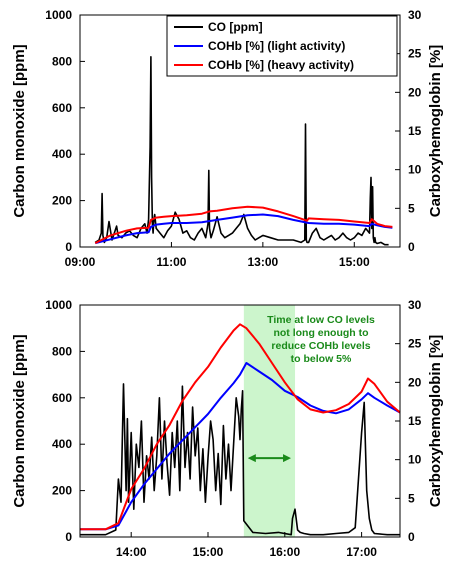 The image size is (453, 562). What do you see at coordinates (281, 65) in the screenshot?
I see `legend-label-cohb-heavy: COHb [%] (heavy activity)` at bounding box center [281, 65].